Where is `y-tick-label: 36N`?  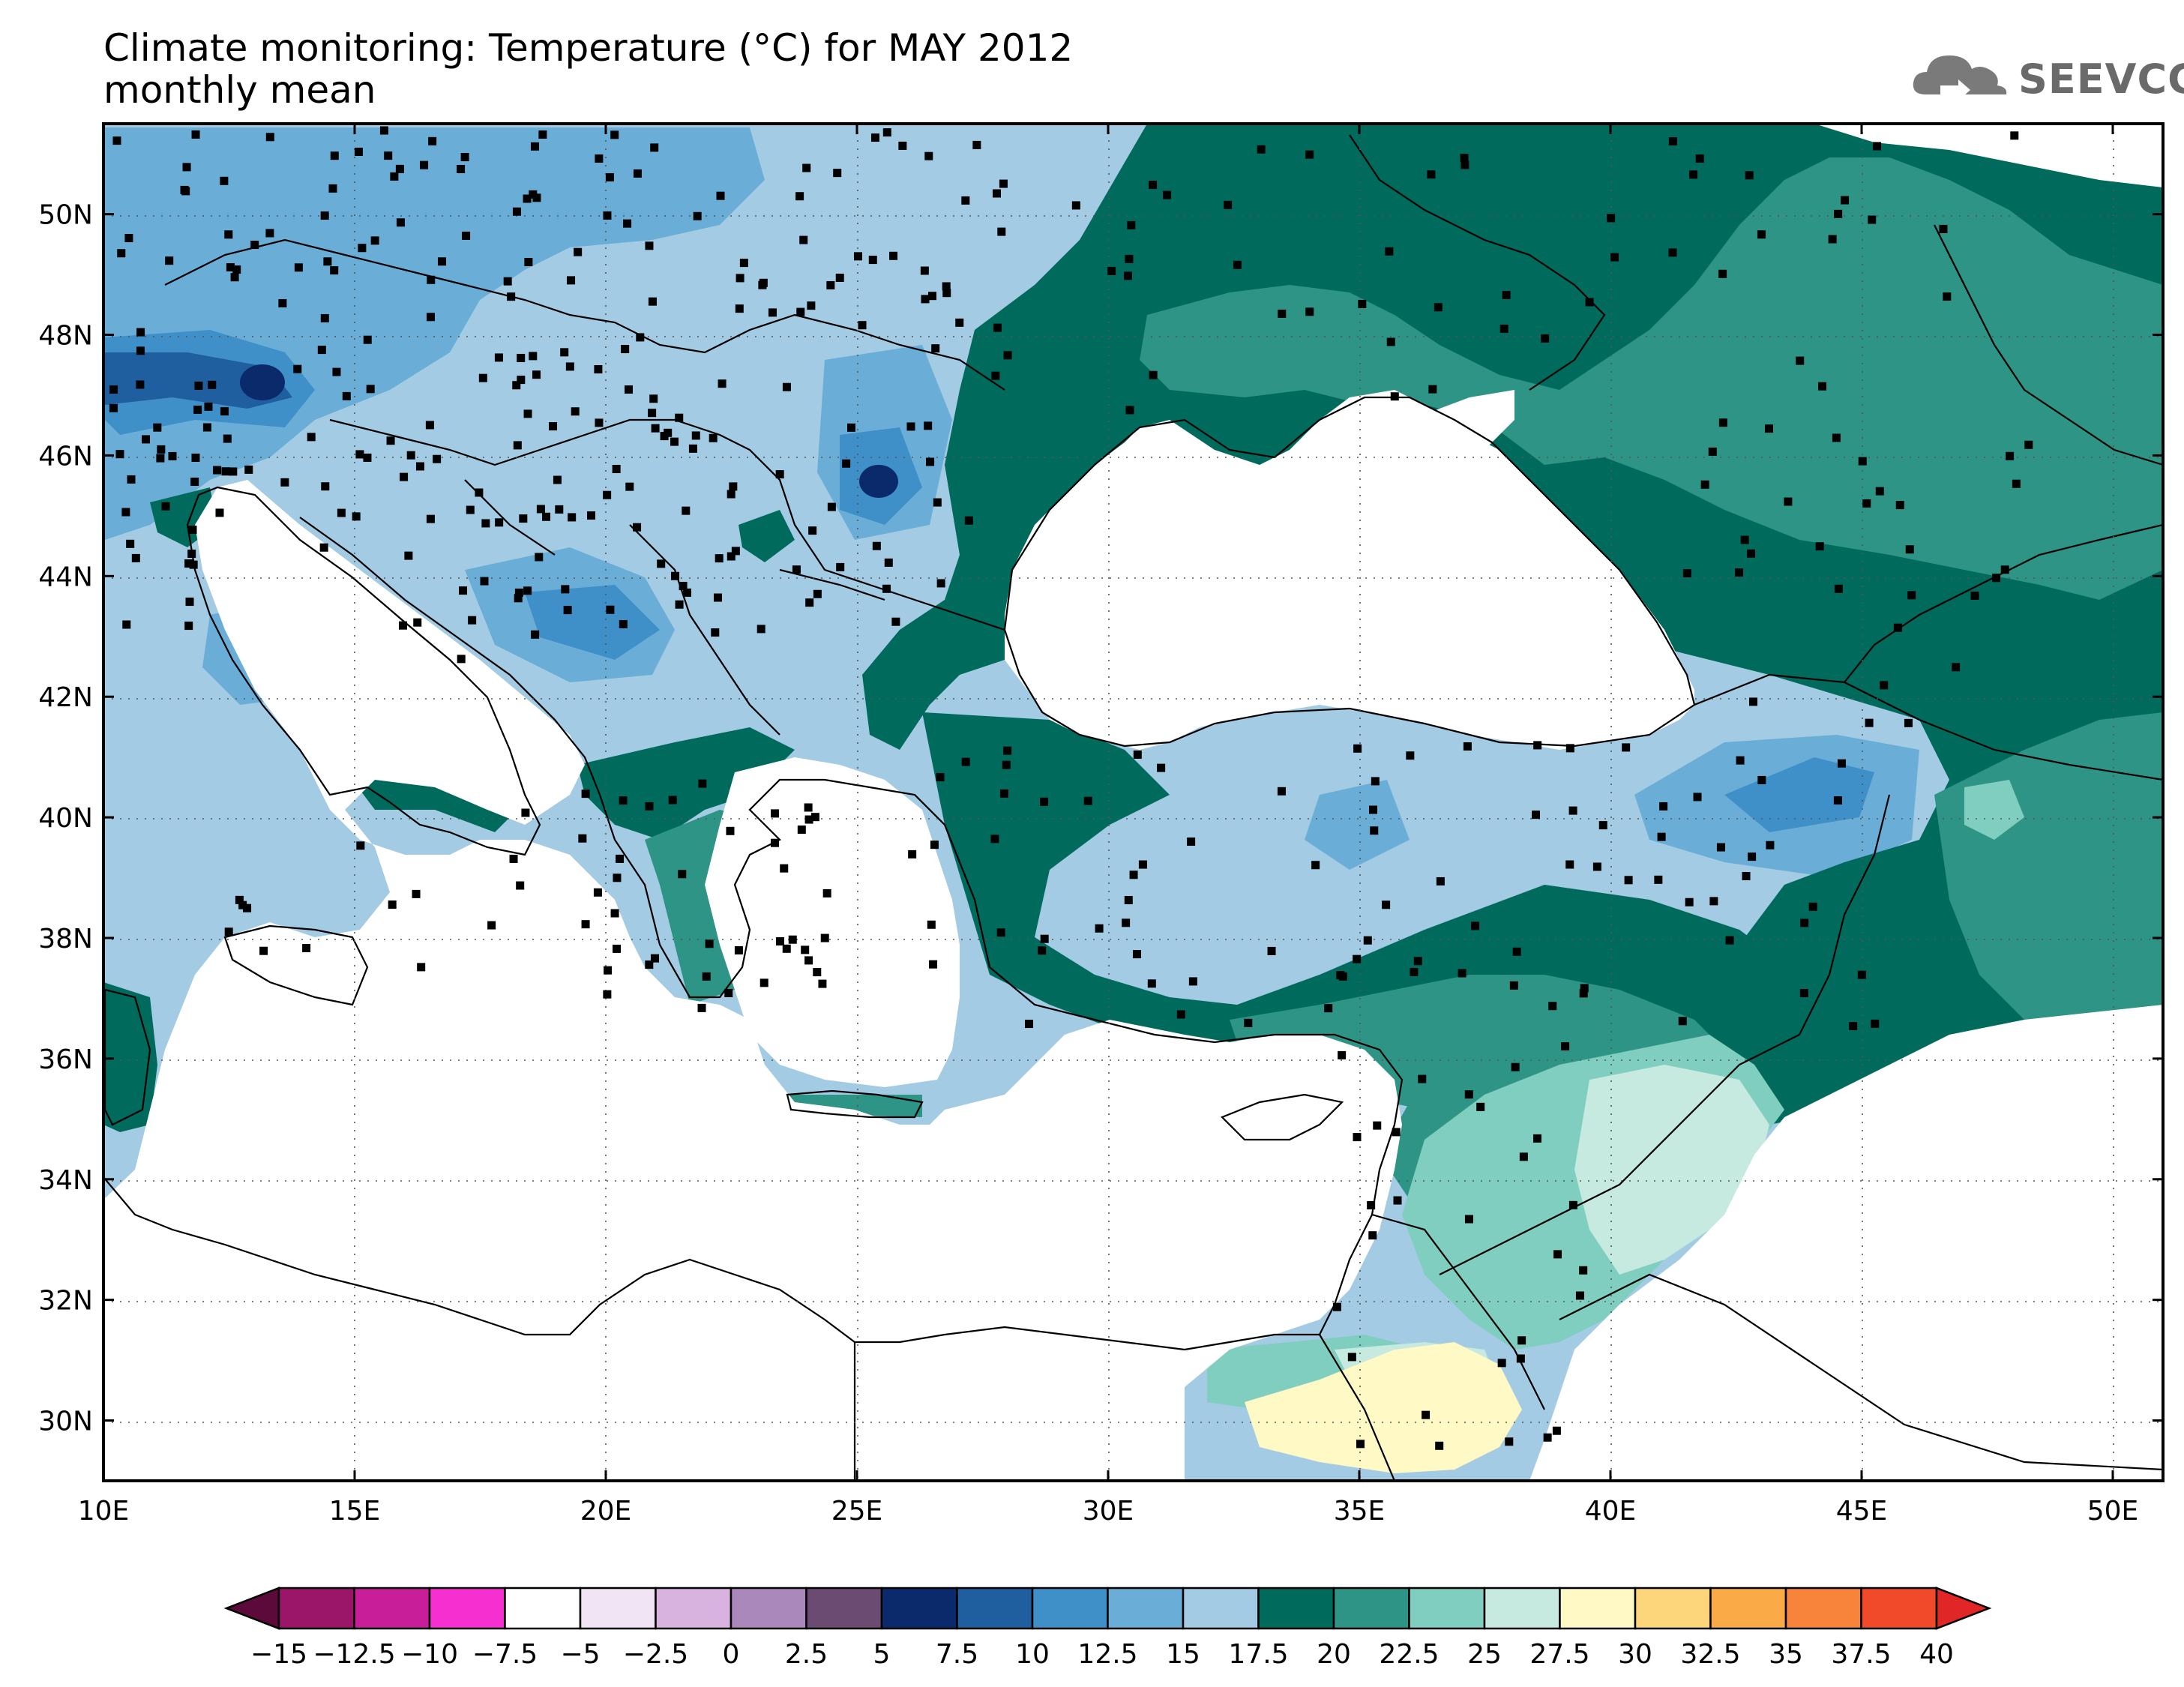 y-tick-label: 36N is located at coordinates (65, 1059).